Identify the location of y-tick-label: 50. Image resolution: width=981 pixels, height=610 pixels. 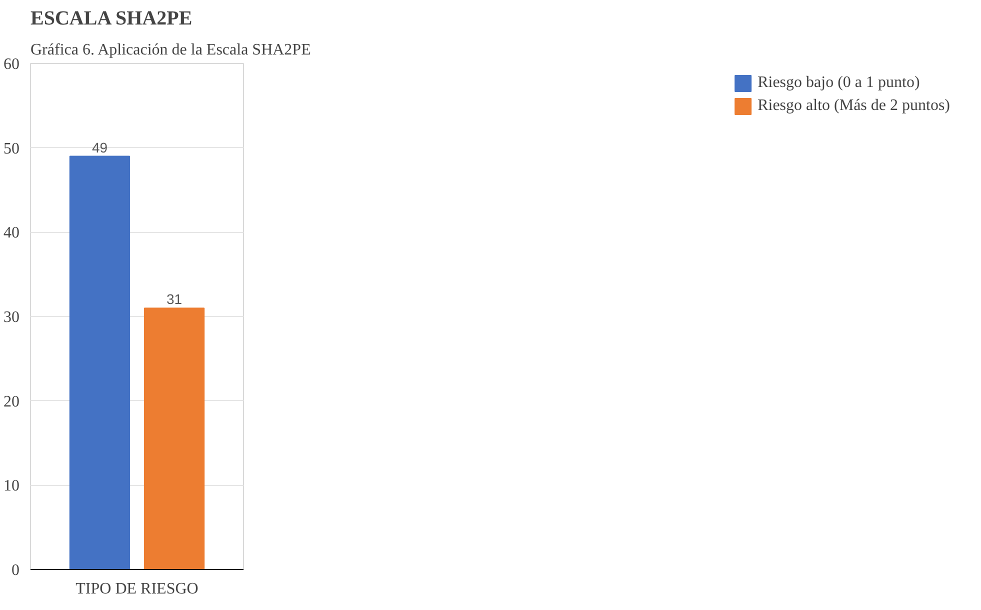
(12, 149).